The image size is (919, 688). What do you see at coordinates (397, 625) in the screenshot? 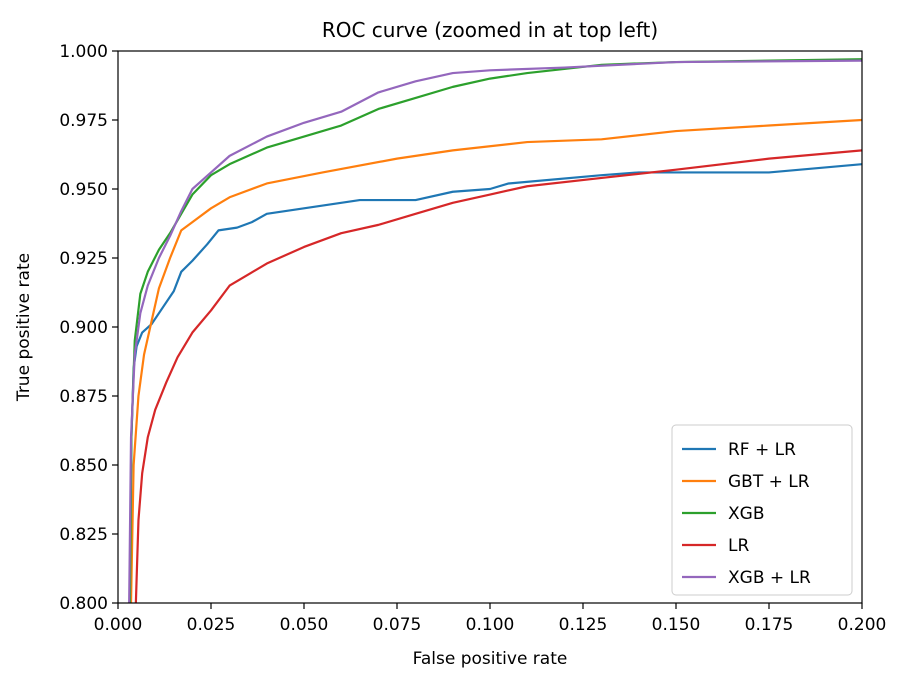
I see `x-tick-label: 0.075` at bounding box center [397, 625].